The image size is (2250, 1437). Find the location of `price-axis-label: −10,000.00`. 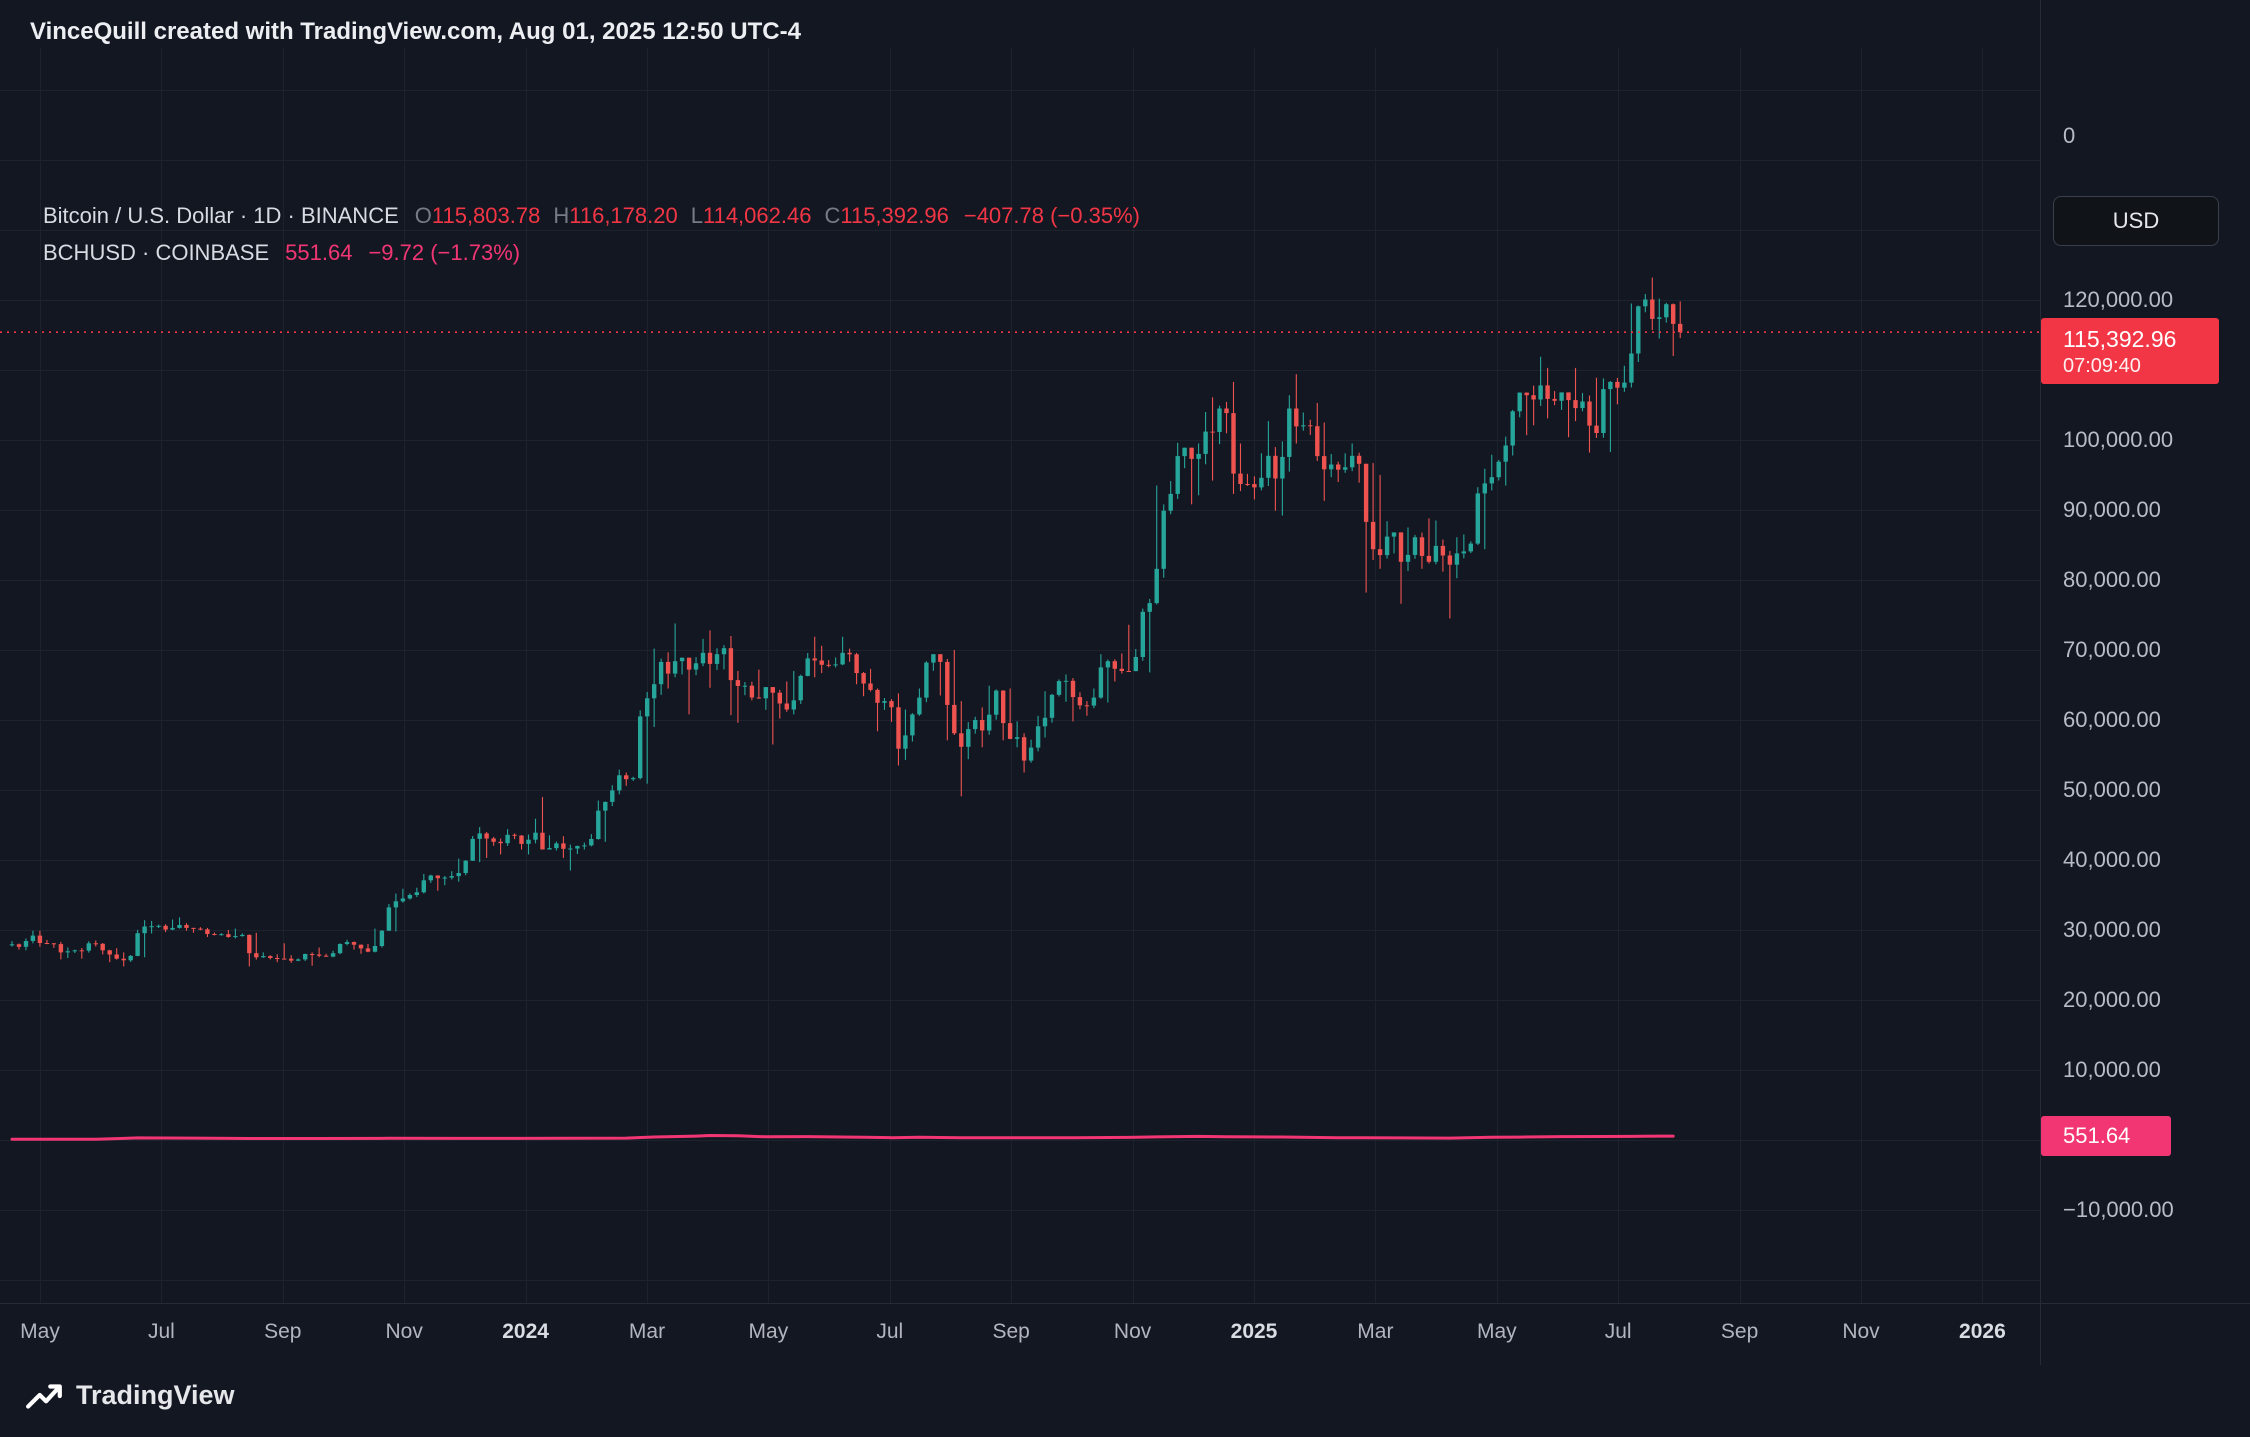

price-axis-label: −10,000.00 is located at coordinates (2118, 1209).